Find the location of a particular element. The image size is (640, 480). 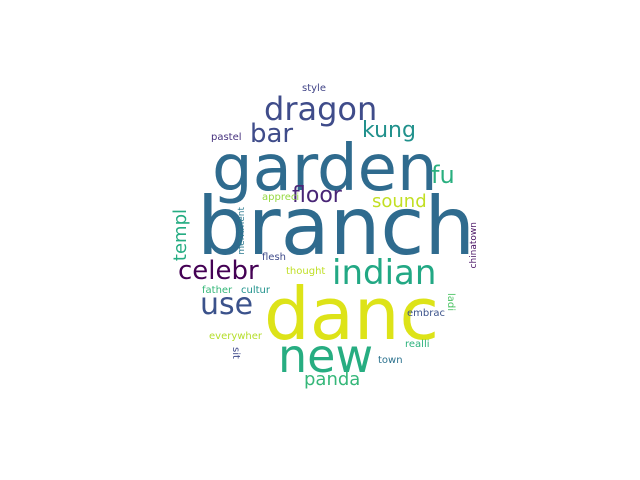

word-realli: realli is located at coordinates (417, 344).